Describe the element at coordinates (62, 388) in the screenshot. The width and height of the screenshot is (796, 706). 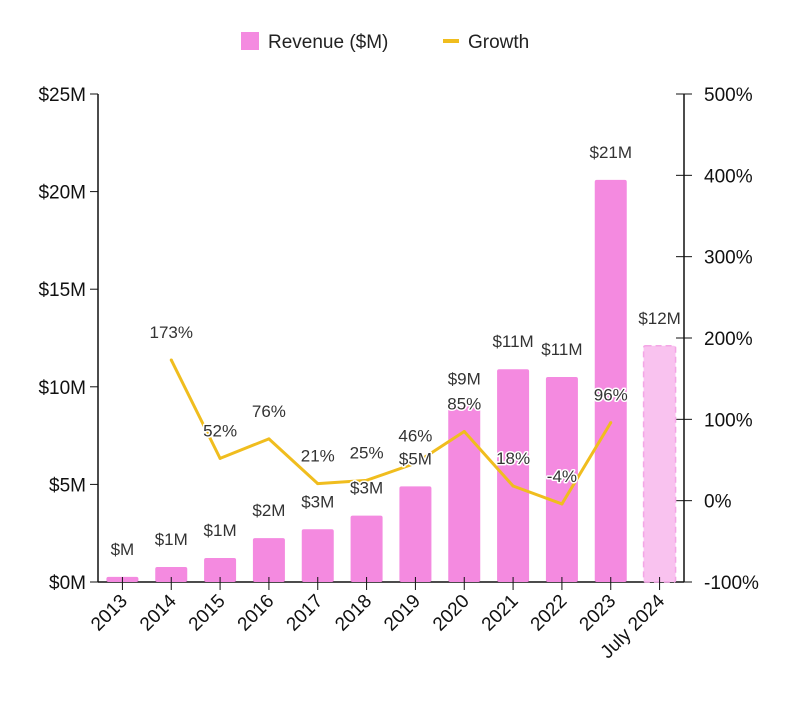
I see `left-tick-label: $10M` at that location.